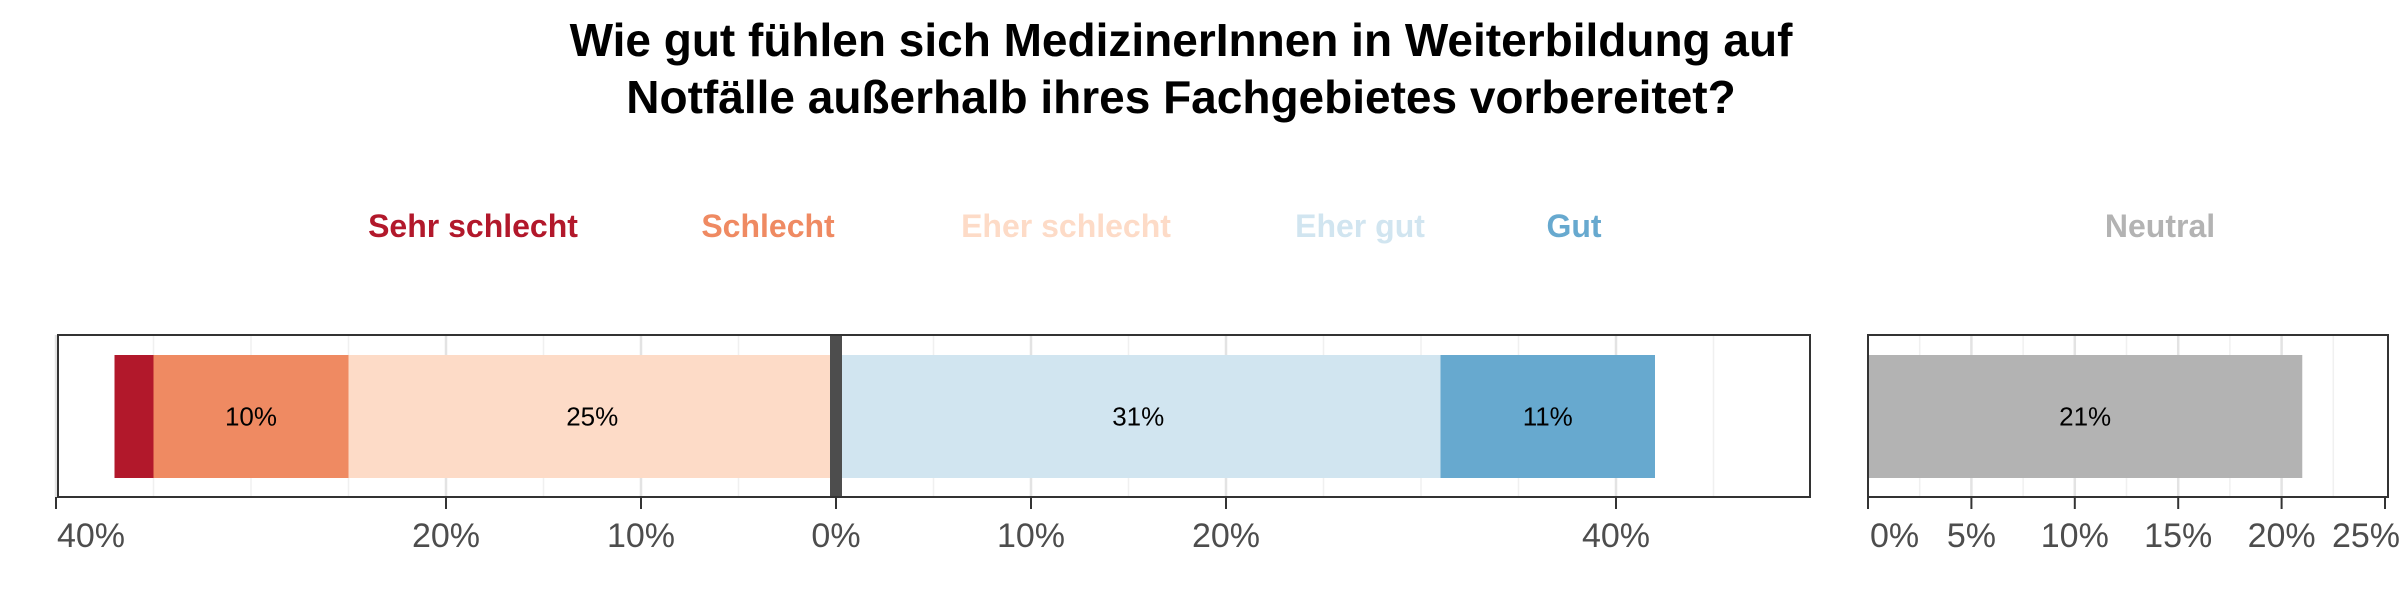 Image resolution: width=2400 pixels, height=600 pixels. I want to click on data-label-schlecht: 10%, so click(251, 417).